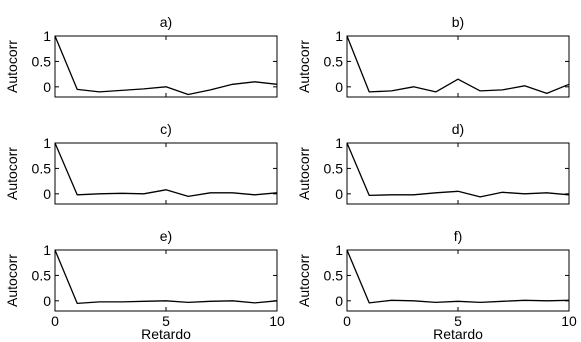  I want to click on panel-a: a) 0 0.5 1 Autocorr, so click(141, 56).